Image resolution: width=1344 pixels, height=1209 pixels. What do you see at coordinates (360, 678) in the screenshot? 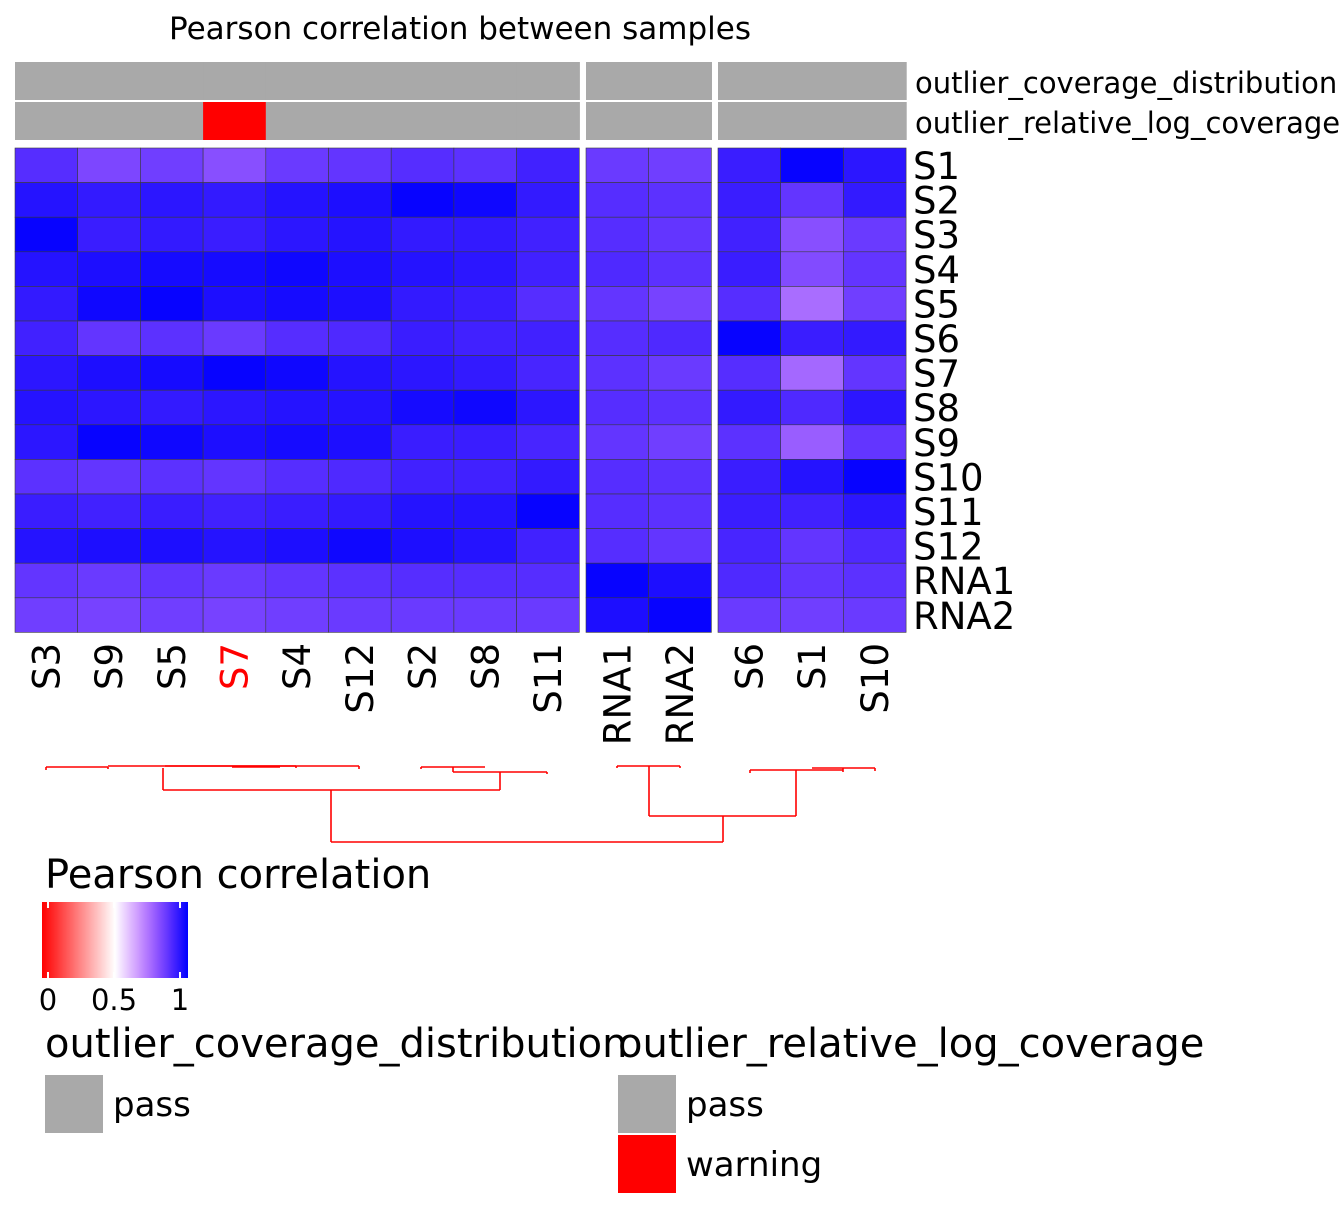
I see `column-label-s12: S12` at bounding box center [360, 678].